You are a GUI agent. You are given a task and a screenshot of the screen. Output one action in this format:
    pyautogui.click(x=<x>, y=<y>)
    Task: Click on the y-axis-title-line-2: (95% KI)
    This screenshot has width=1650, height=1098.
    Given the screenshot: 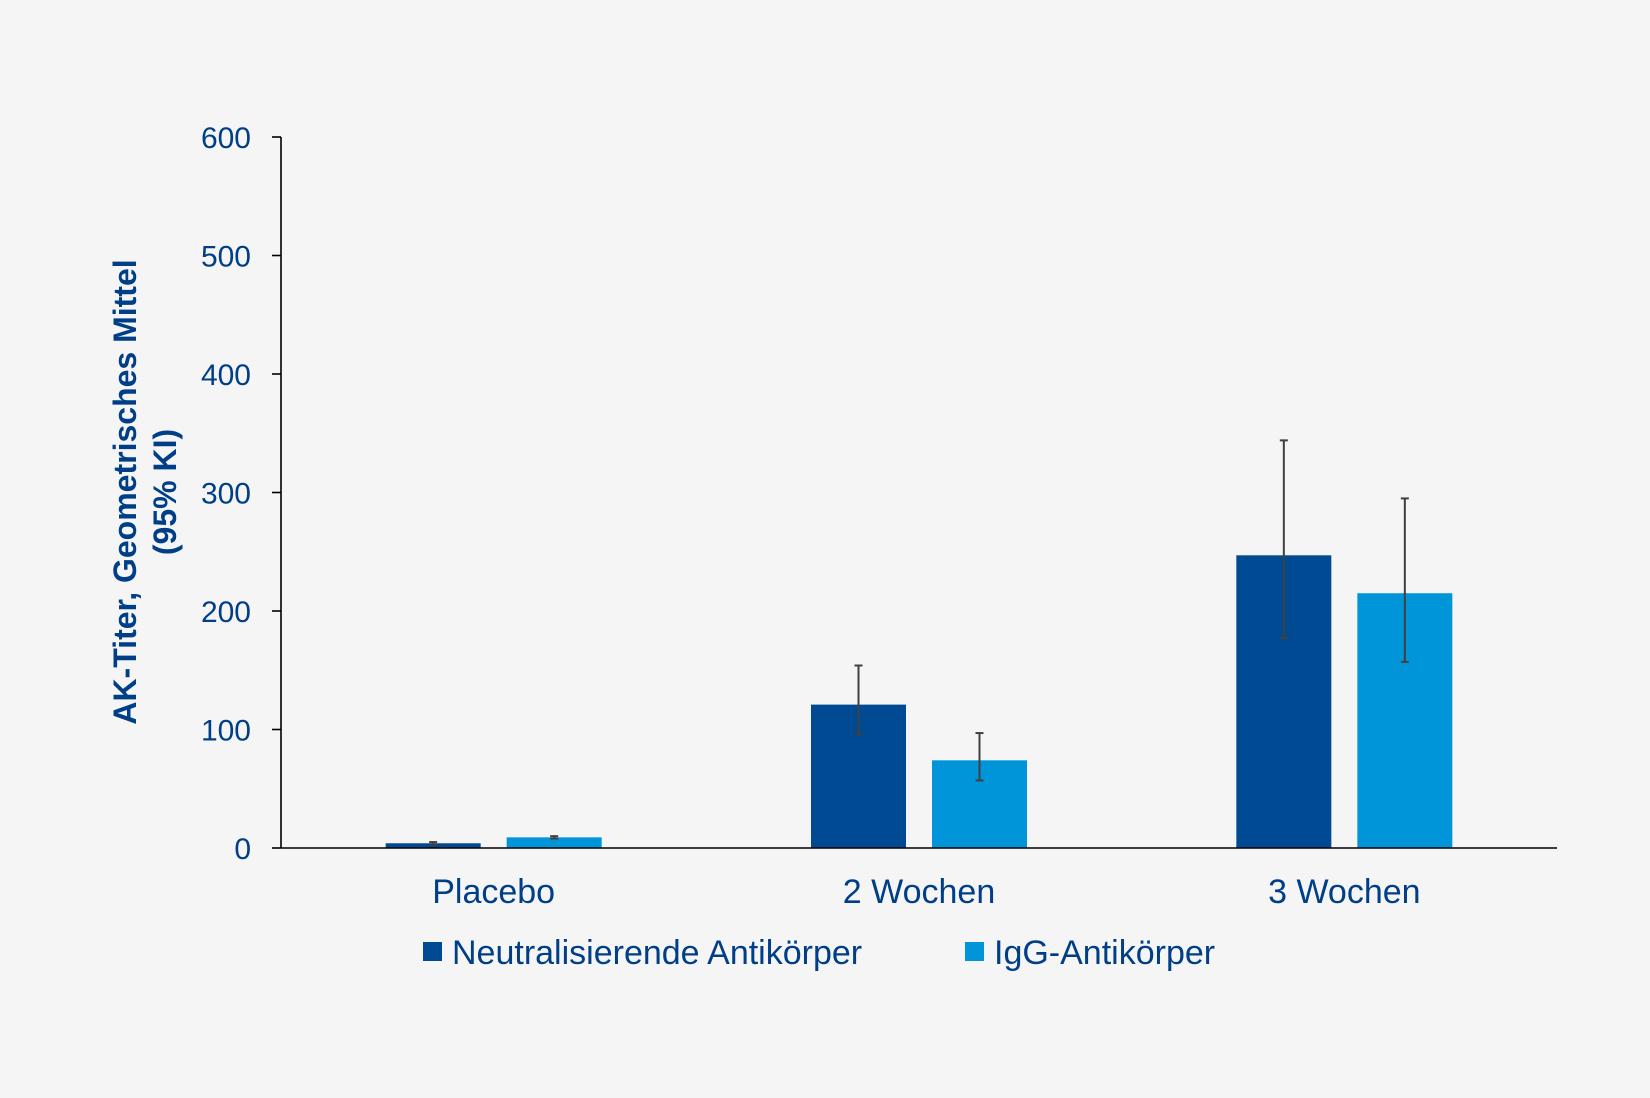 What is the action you would take?
    pyautogui.click(x=165, y=492)
    